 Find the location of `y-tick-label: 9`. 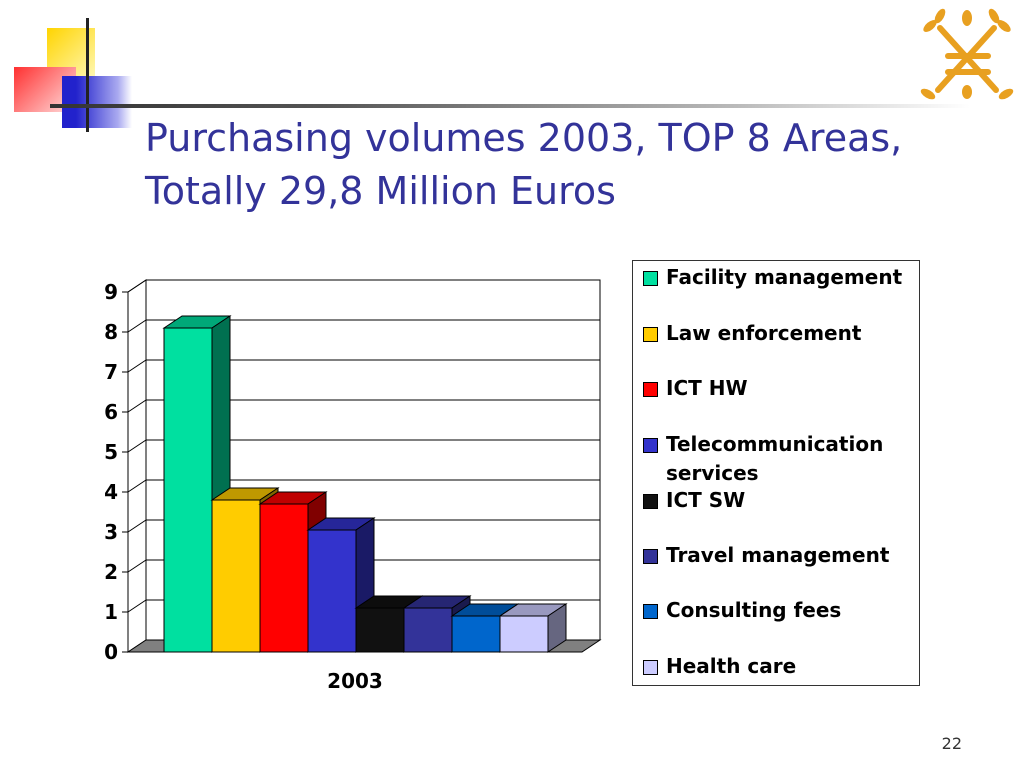

y-tick-label: 9 is located at coordinates (111, 292).